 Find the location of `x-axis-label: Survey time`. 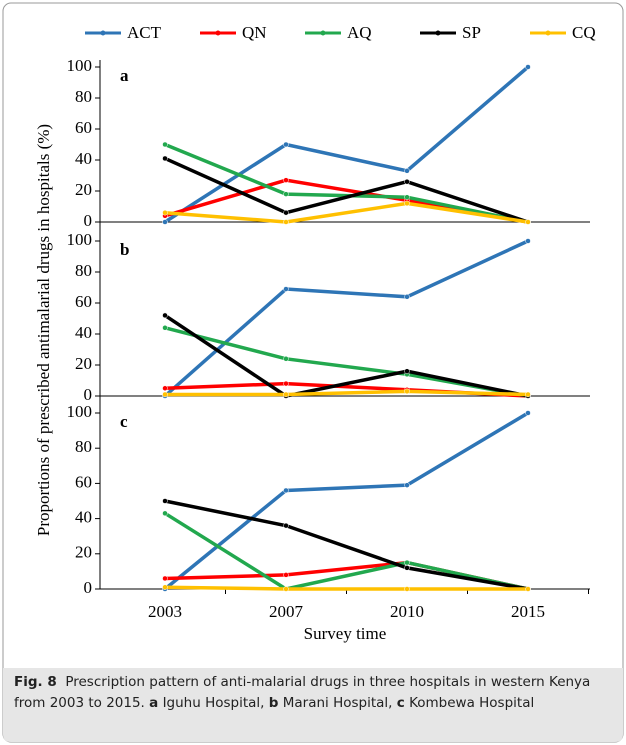

x-axis-label: Survey time is located at coordinates (345, 633).